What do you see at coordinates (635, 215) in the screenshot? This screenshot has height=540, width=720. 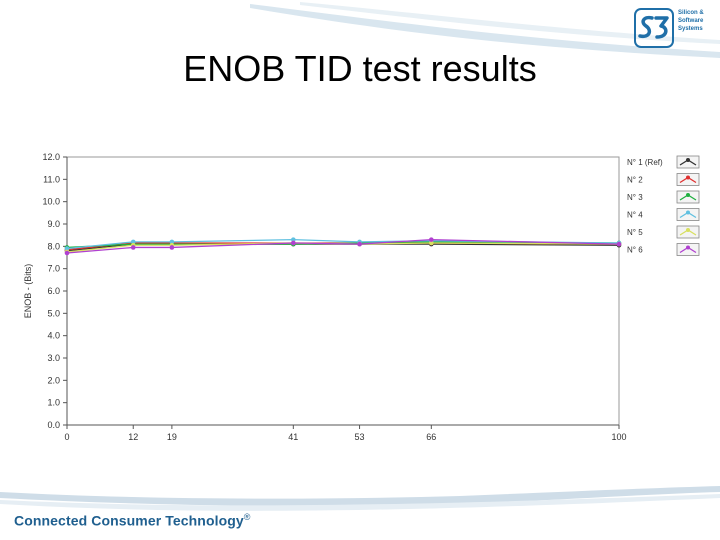 I see `legend-label-4: N° 4` at bounding box center [635, 215].